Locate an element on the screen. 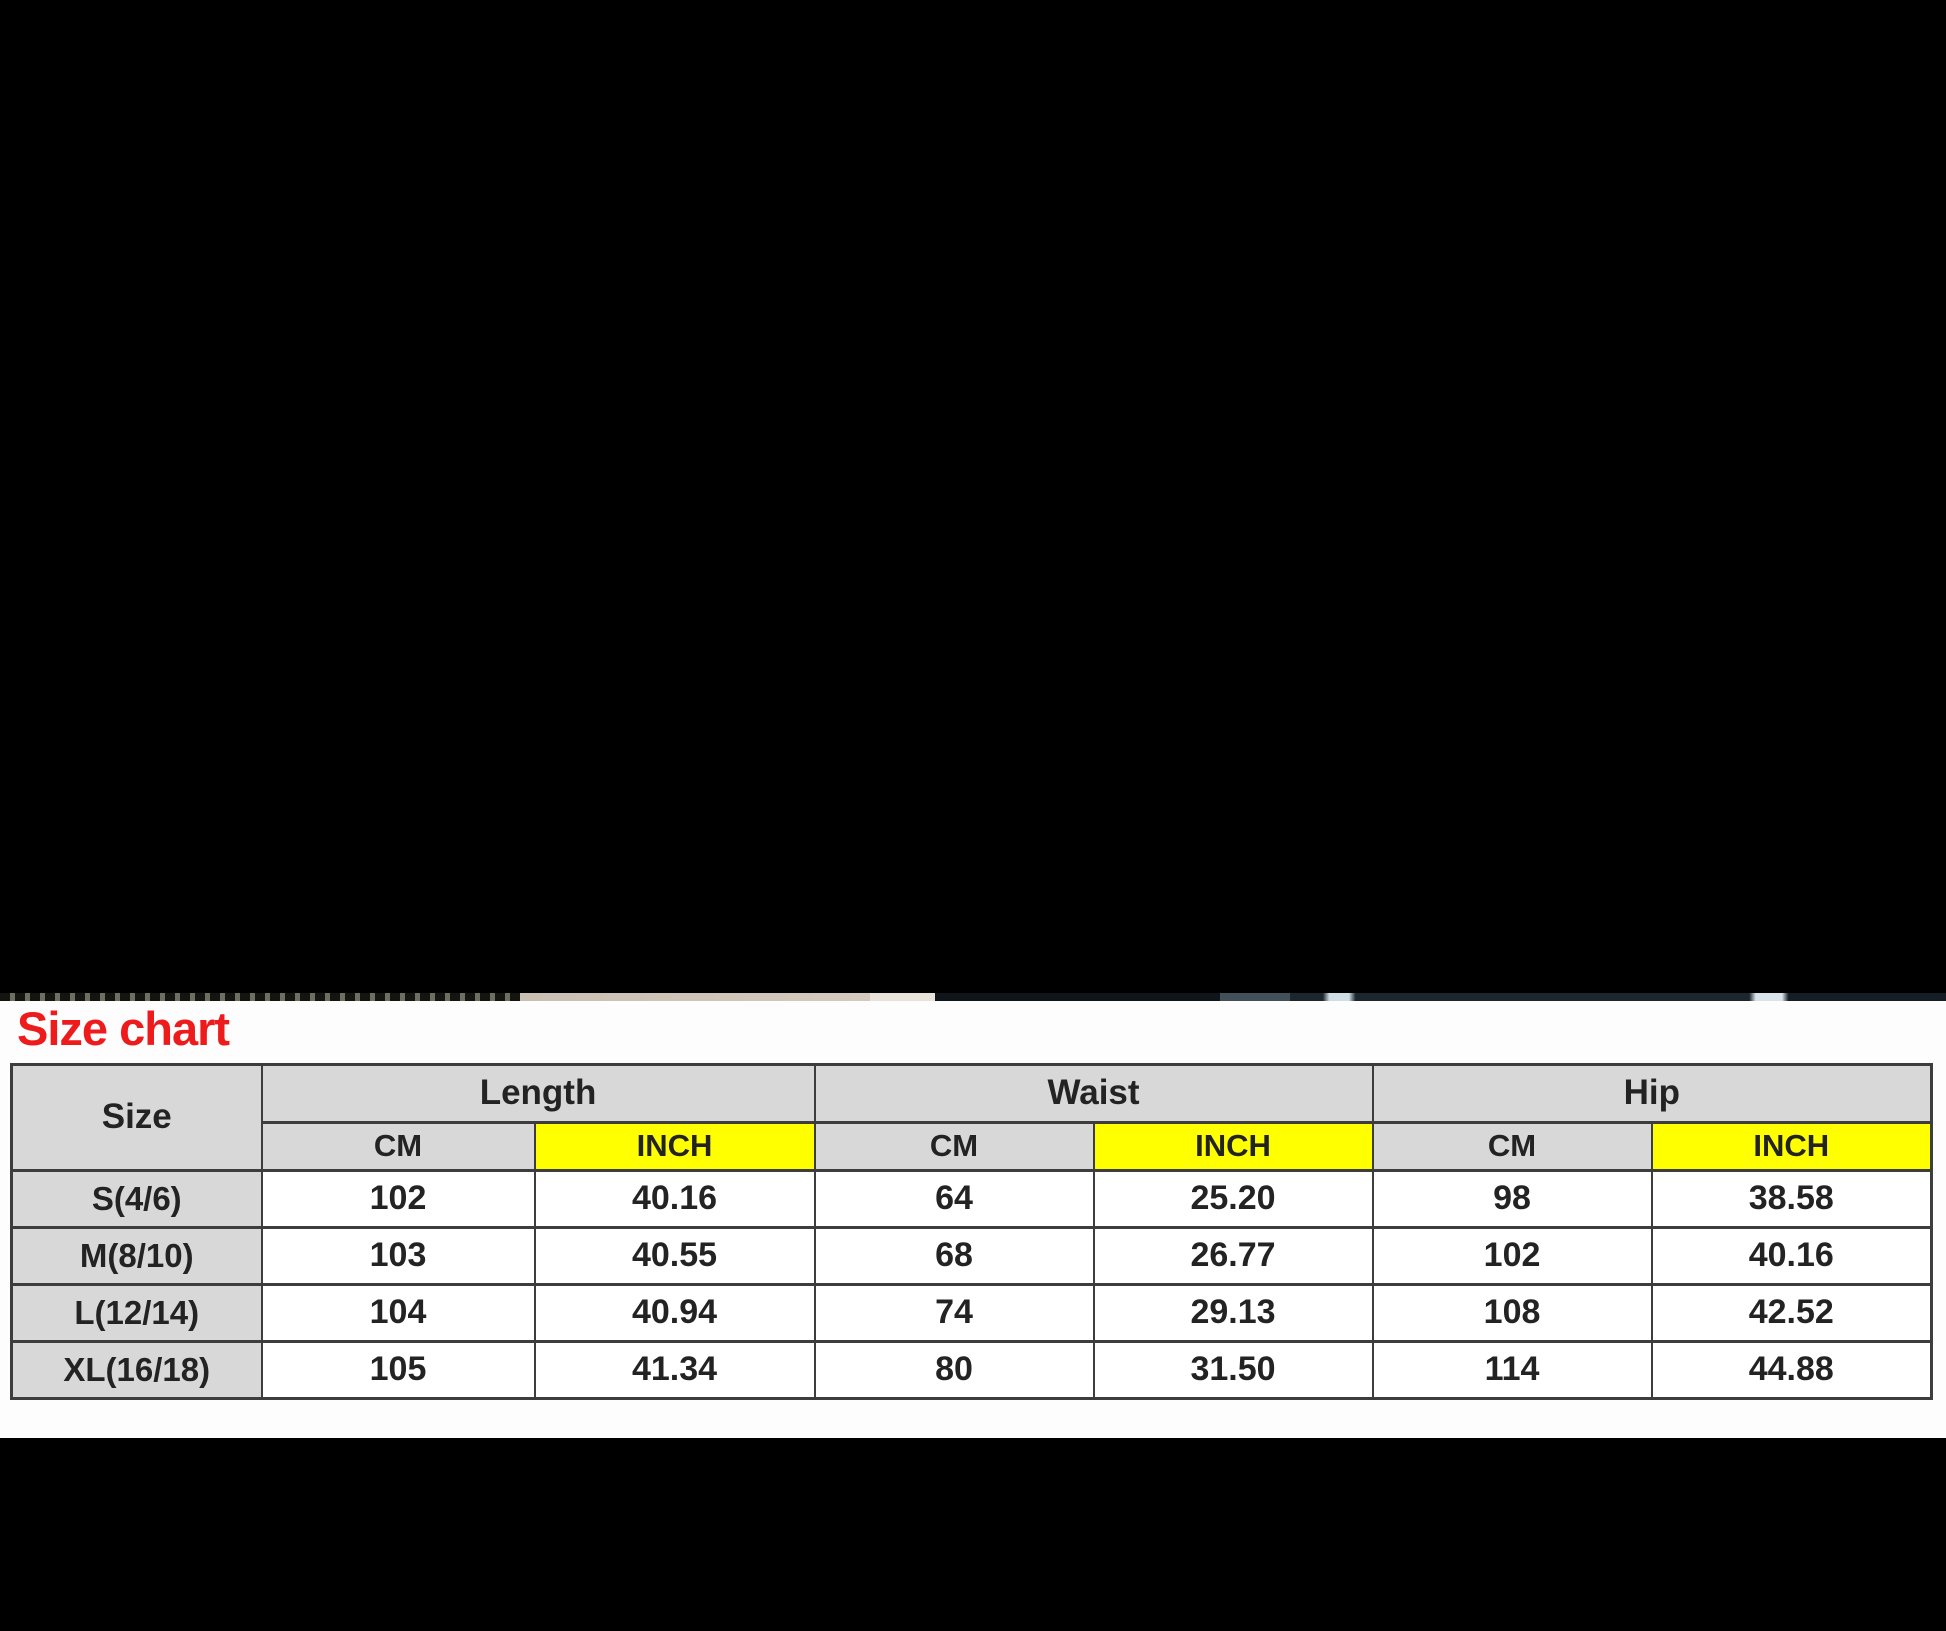 The width and height of the screenshot is (1946, 1631). waist-group-header: Waist is located at coordinates (1093, 1093).